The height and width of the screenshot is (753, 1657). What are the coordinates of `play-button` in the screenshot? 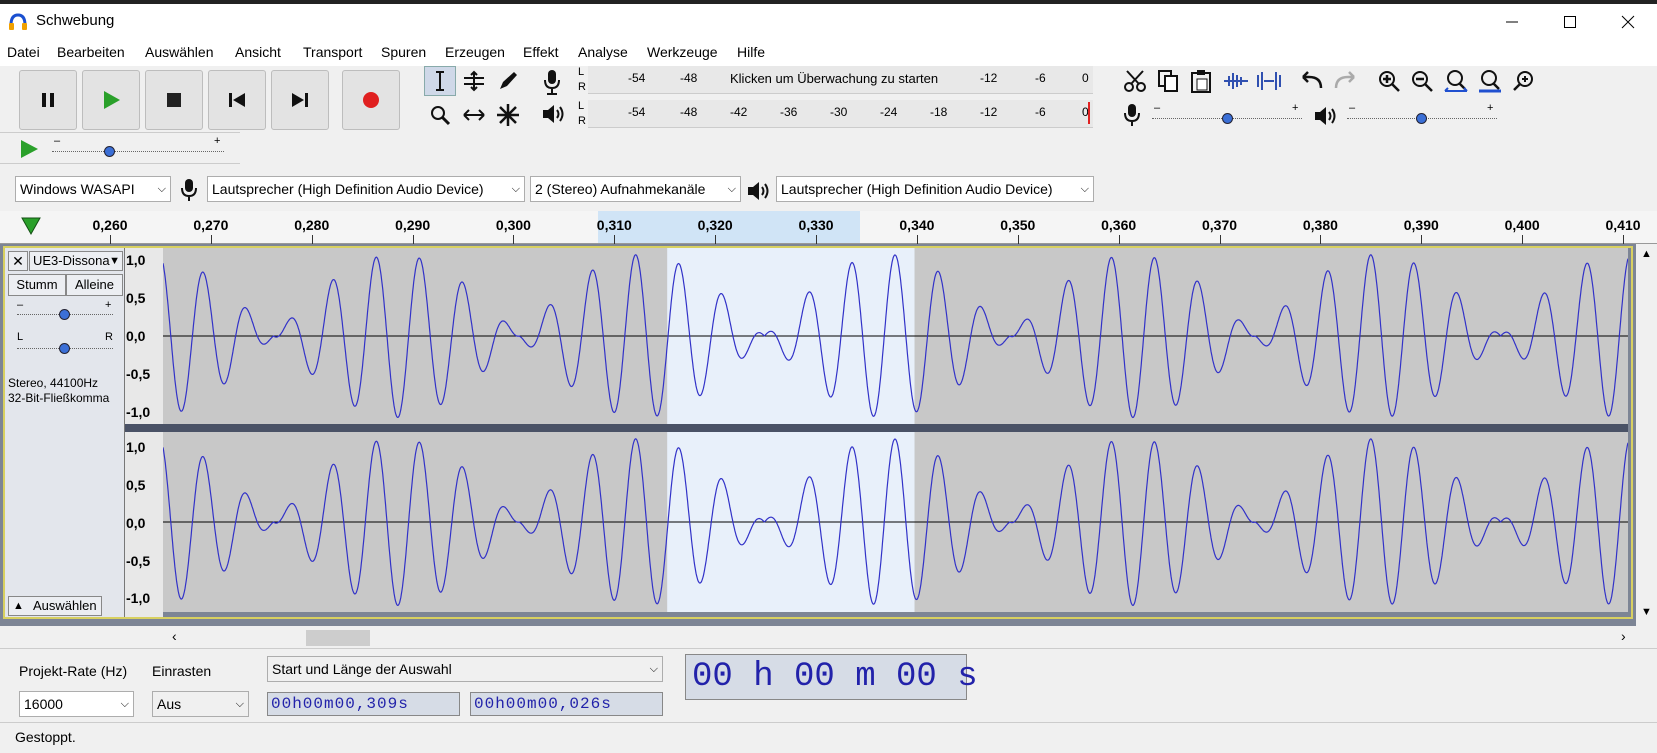 It's located at (111, 100).